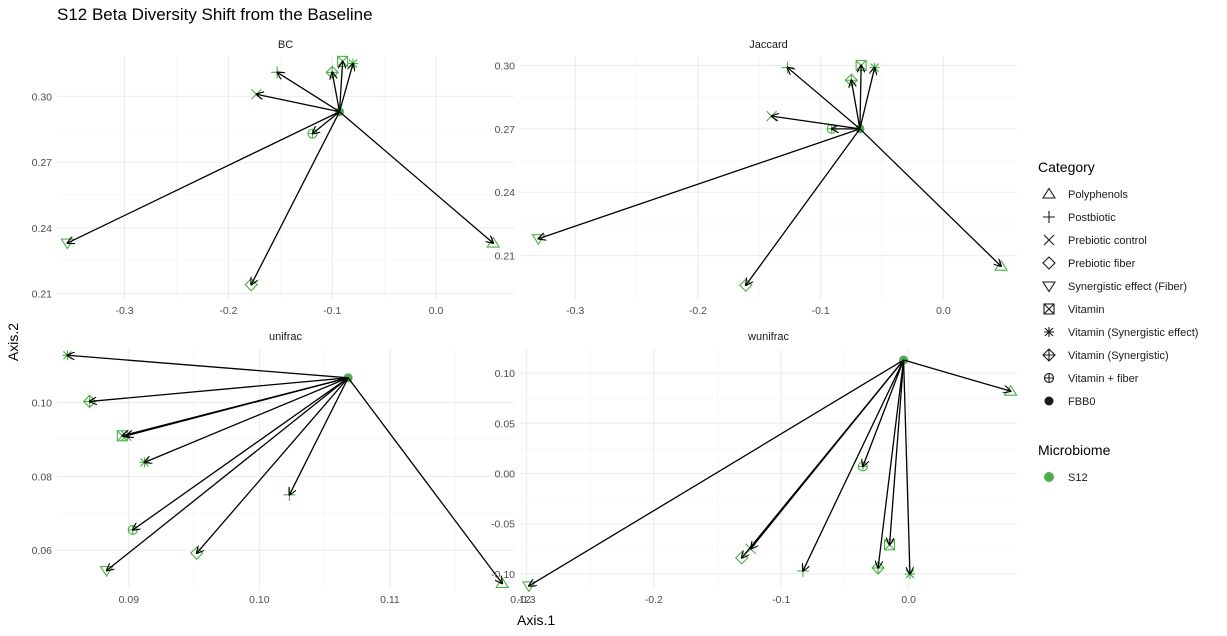 The height and width of the screenshot is (636, 1227). I want to click on facet-title-wunifrac: wunifrac, so click(768, 337).